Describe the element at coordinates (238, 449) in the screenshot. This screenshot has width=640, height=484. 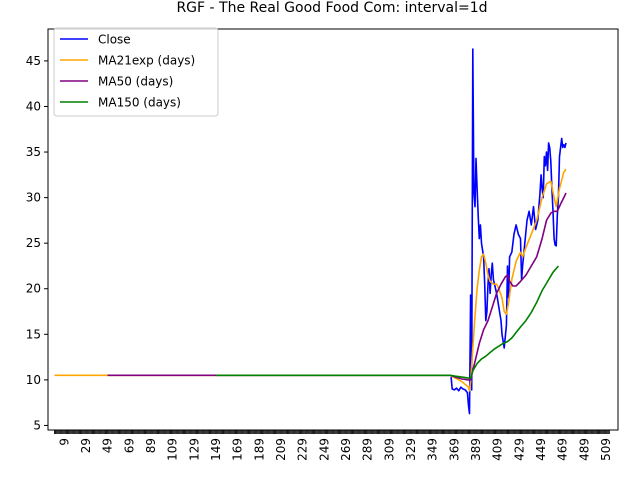
I see `x-tick-label: 169` at that location.